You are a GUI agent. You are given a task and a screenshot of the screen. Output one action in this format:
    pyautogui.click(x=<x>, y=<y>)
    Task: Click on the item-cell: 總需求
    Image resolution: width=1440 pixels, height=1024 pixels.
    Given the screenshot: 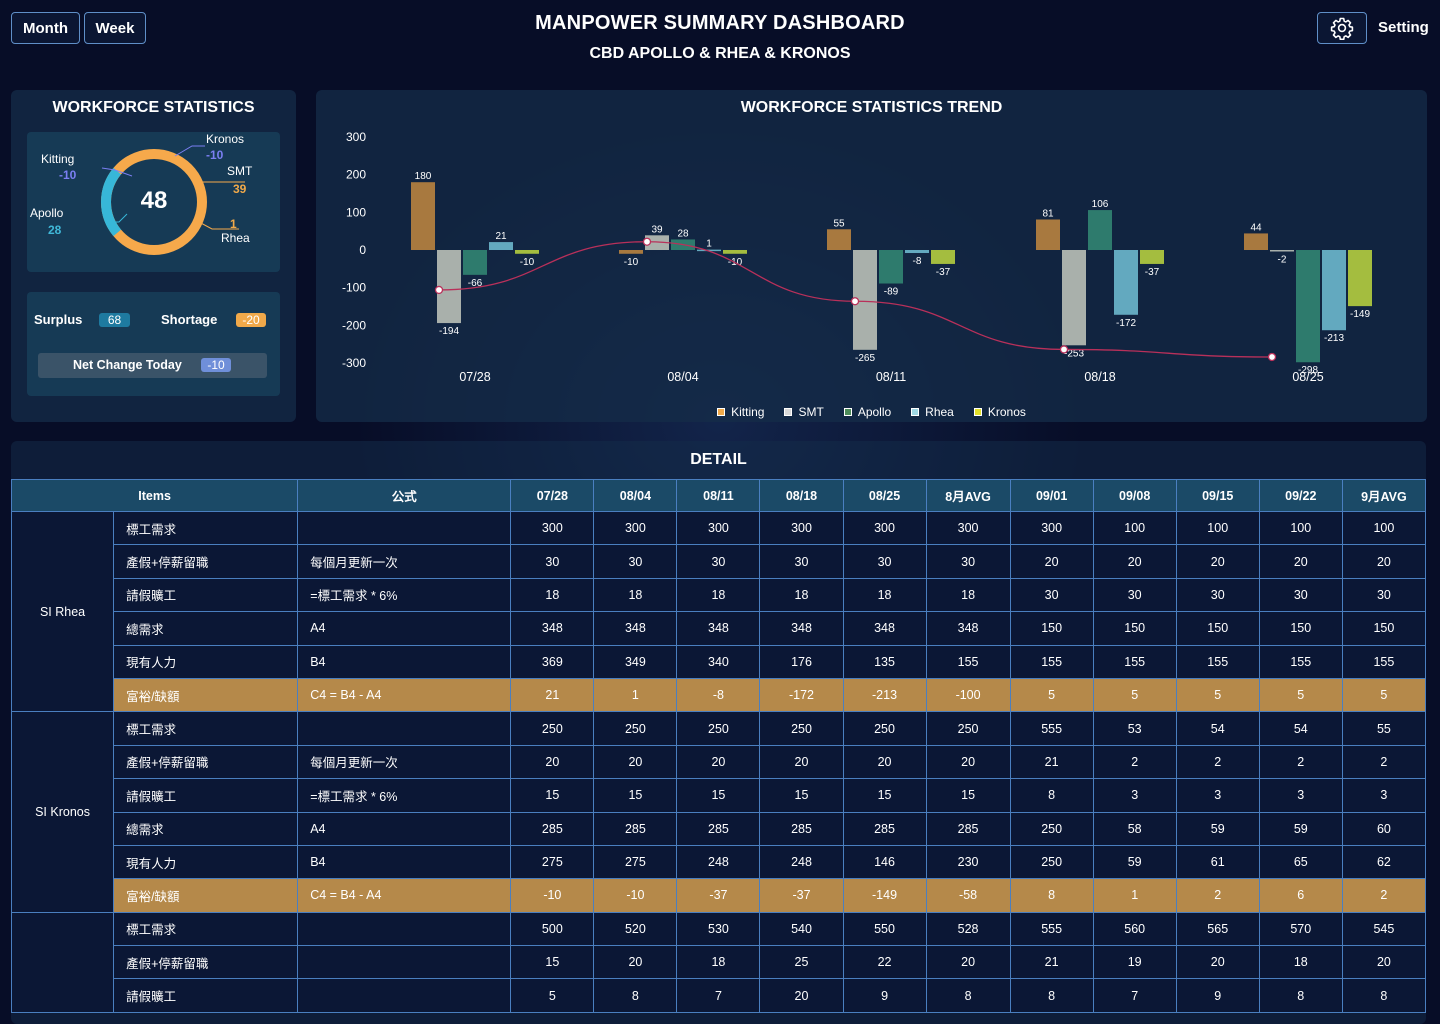 What is the action you would take?
    pyautogui.click(x=206, y=828)
    